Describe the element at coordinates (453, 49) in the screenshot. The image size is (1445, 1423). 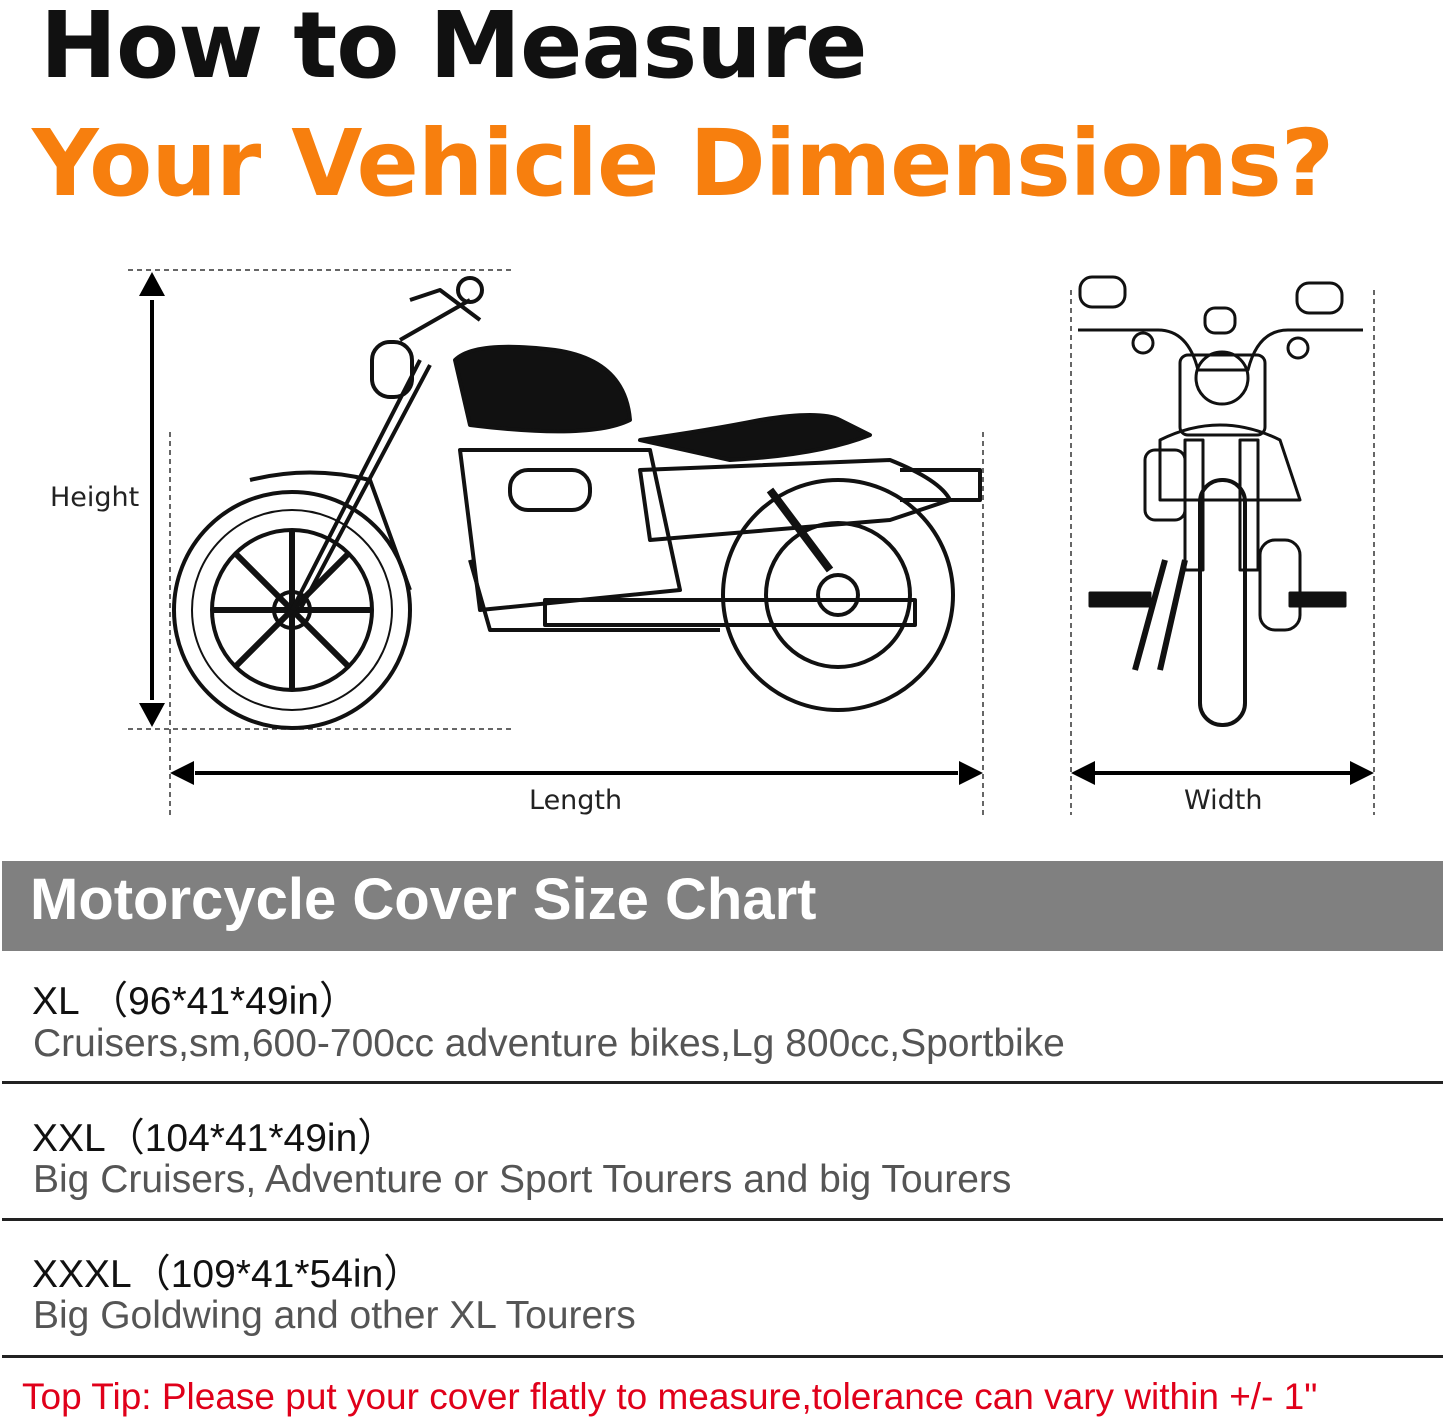
I see `title-how-to-measure: How to Measure` at that location.